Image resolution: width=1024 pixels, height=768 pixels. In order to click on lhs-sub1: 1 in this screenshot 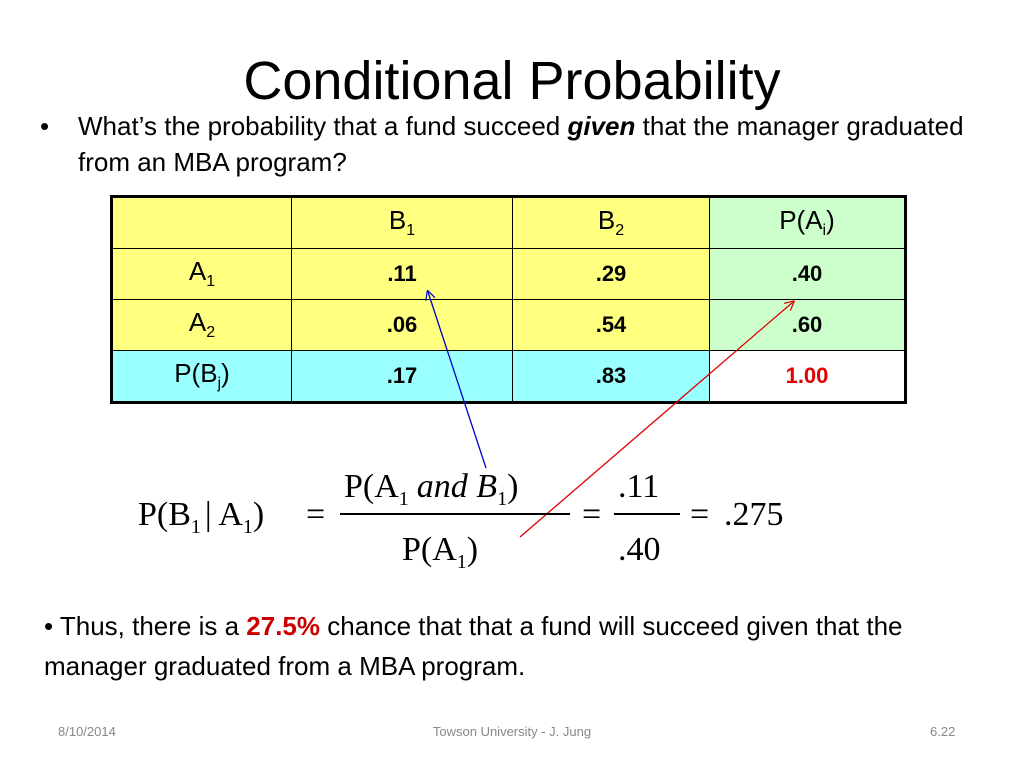, I will do `click(196, 527)`.